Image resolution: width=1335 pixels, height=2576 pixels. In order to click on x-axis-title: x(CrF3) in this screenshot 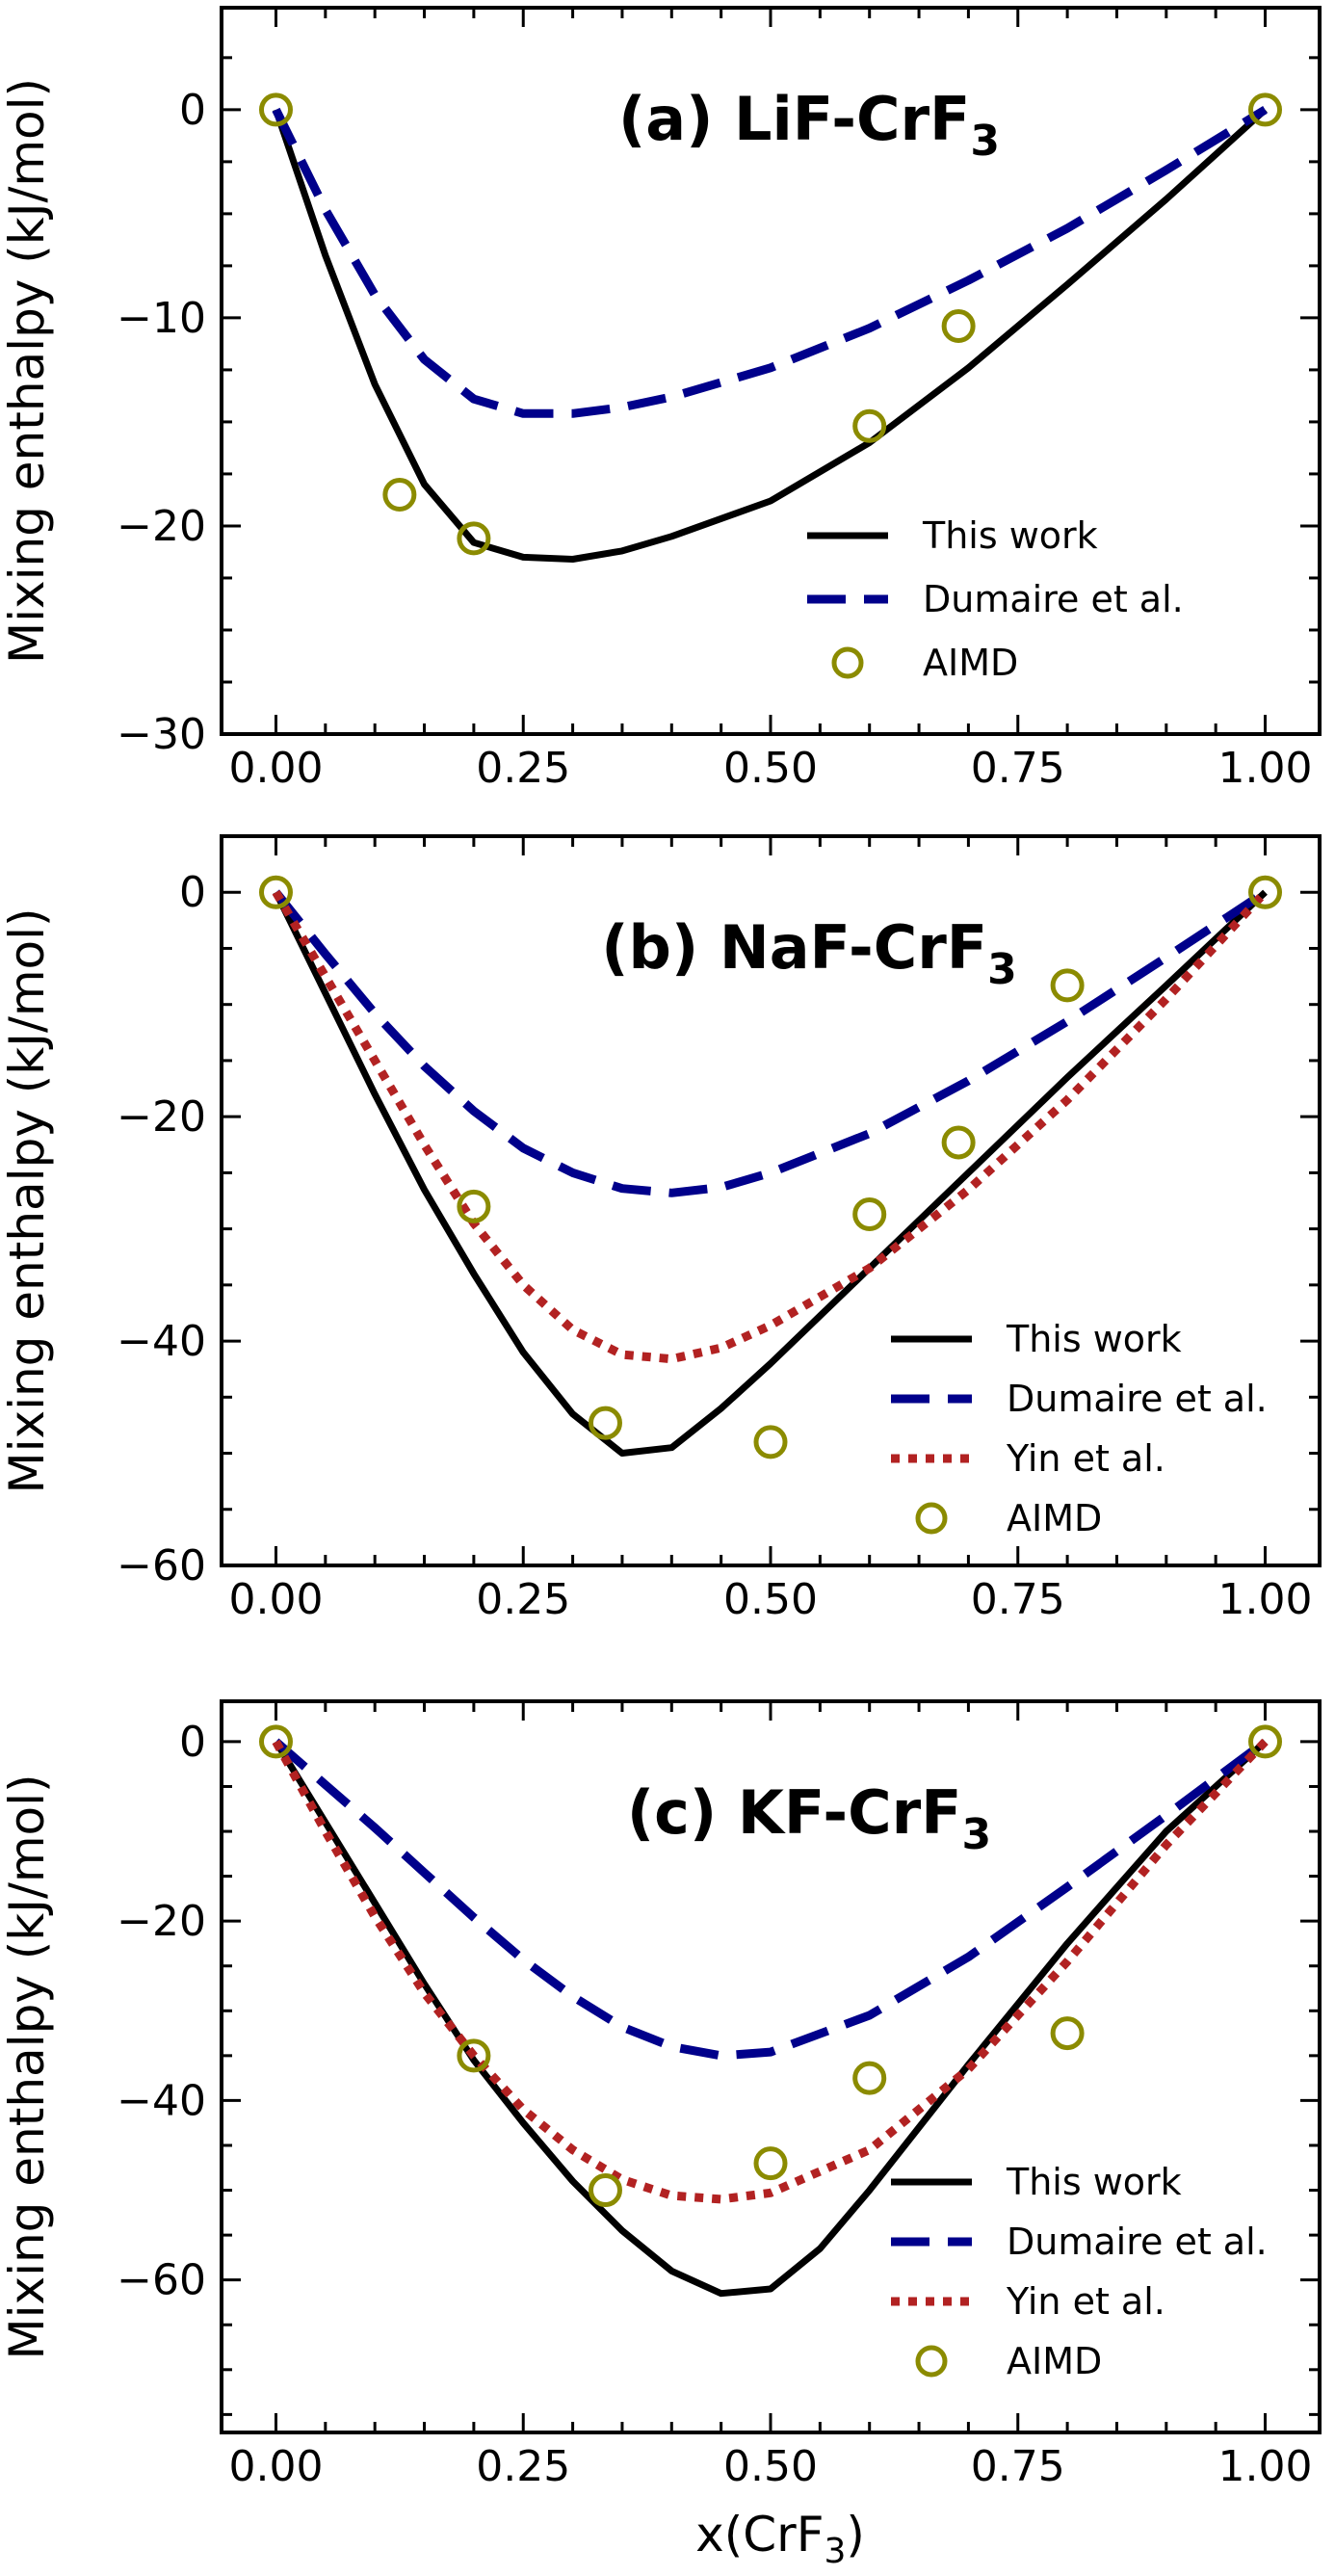, I will do `click(780, 2539)`.